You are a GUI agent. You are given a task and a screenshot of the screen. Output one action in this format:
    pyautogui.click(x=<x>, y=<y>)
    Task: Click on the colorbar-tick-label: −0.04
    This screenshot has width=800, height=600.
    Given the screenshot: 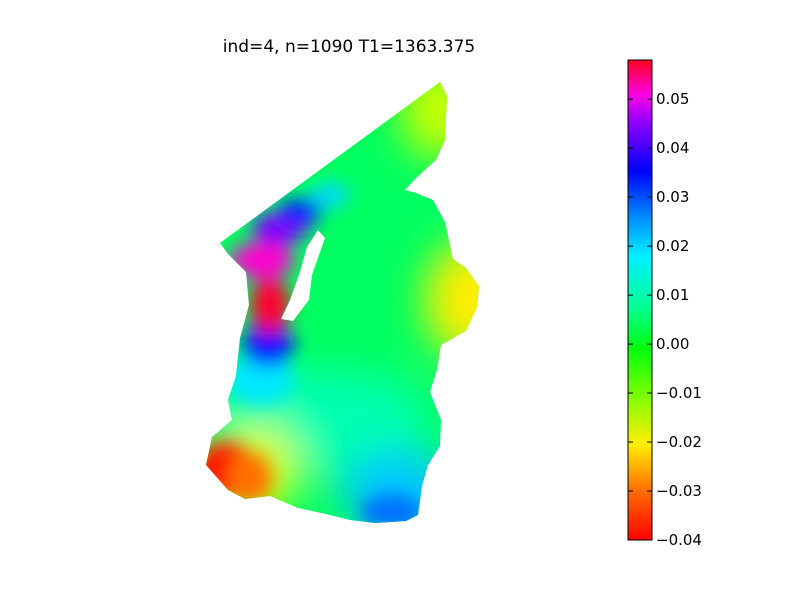 What is the action you would take?
    pyautogui.click(x=679, y=540)
    